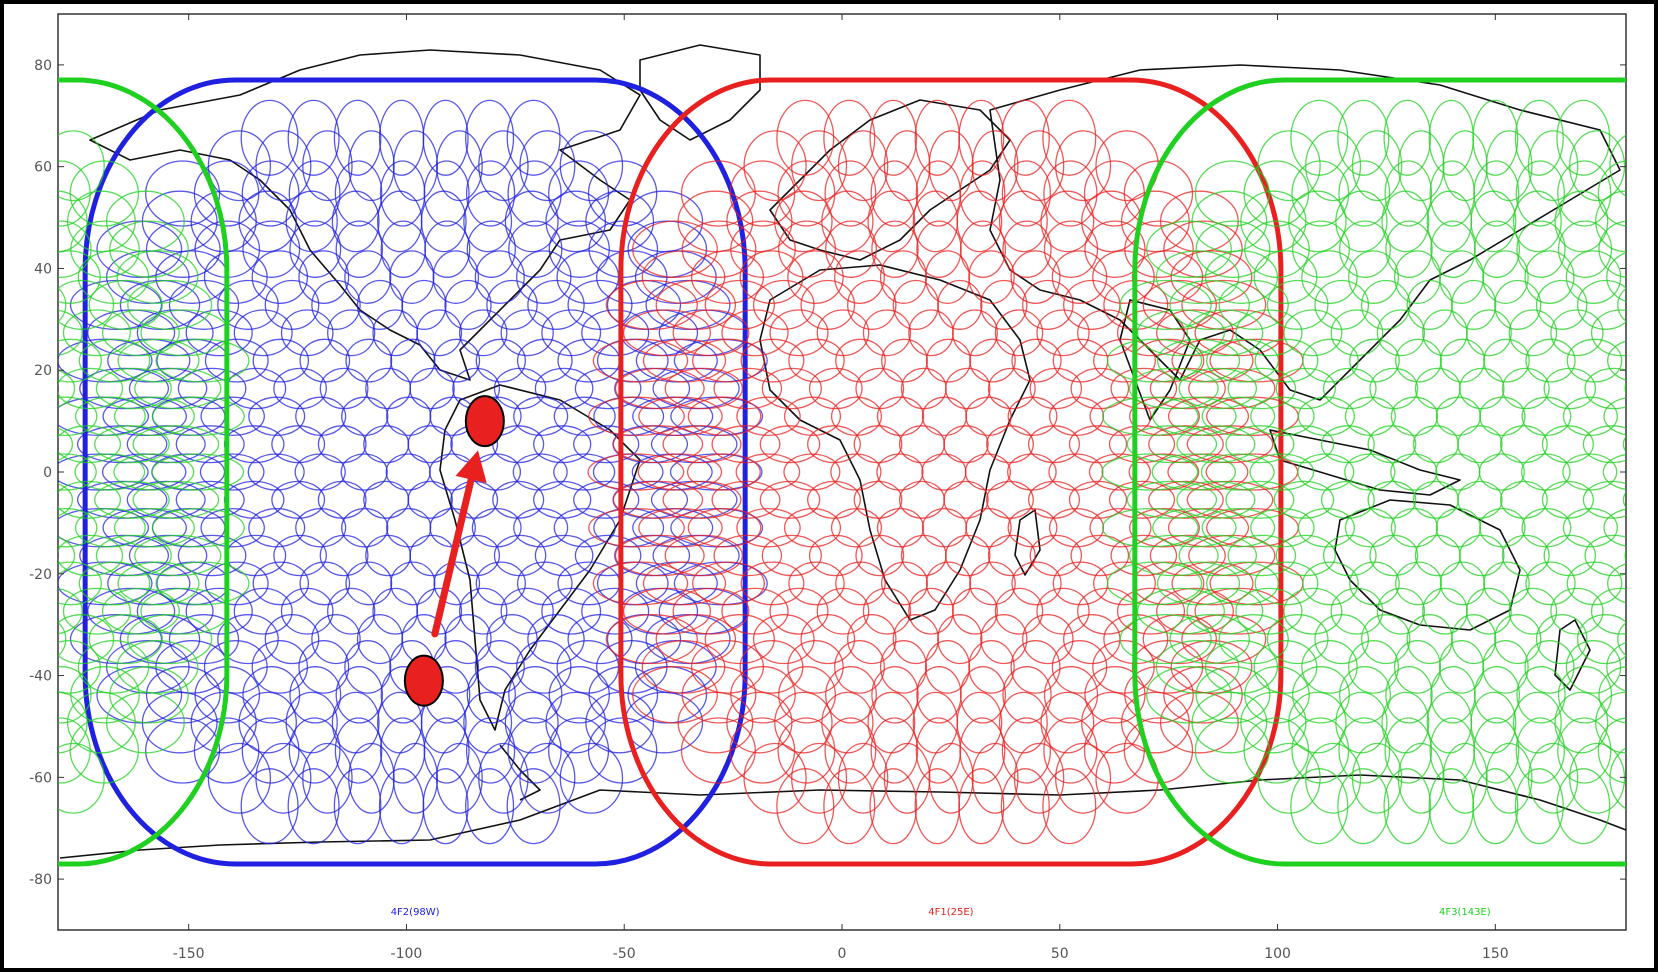 The width and height of the screenshot is (1658, 972). Describe the element at coordinates (43, 371) in the screenshot. I see `y-tick-label: 20` at that location.